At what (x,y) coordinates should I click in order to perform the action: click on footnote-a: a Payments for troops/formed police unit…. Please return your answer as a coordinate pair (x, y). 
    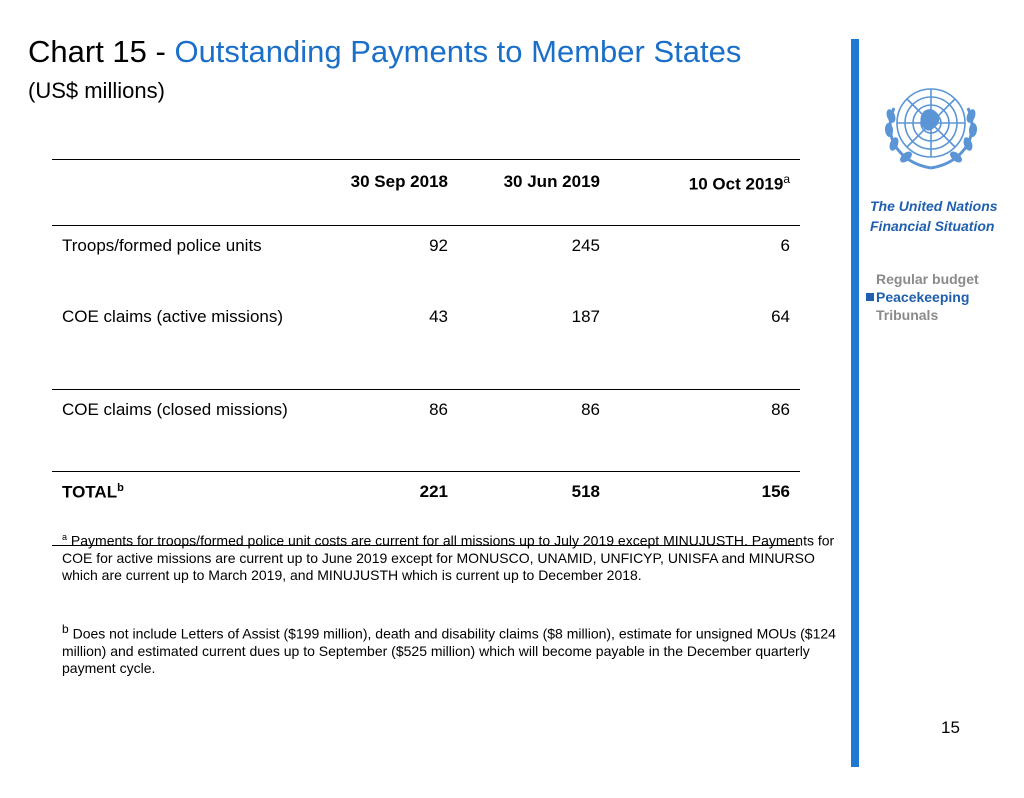
    Looking at the image, I should click on (453, 556).